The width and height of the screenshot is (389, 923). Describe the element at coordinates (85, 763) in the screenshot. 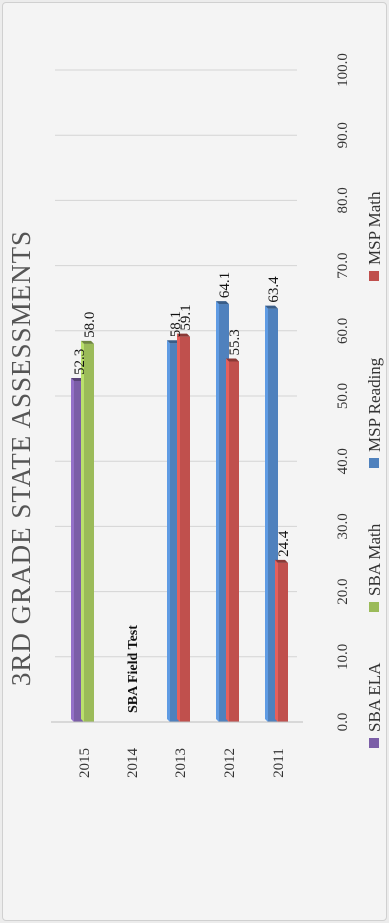

I see `category-tick-label: 2015` at that location.